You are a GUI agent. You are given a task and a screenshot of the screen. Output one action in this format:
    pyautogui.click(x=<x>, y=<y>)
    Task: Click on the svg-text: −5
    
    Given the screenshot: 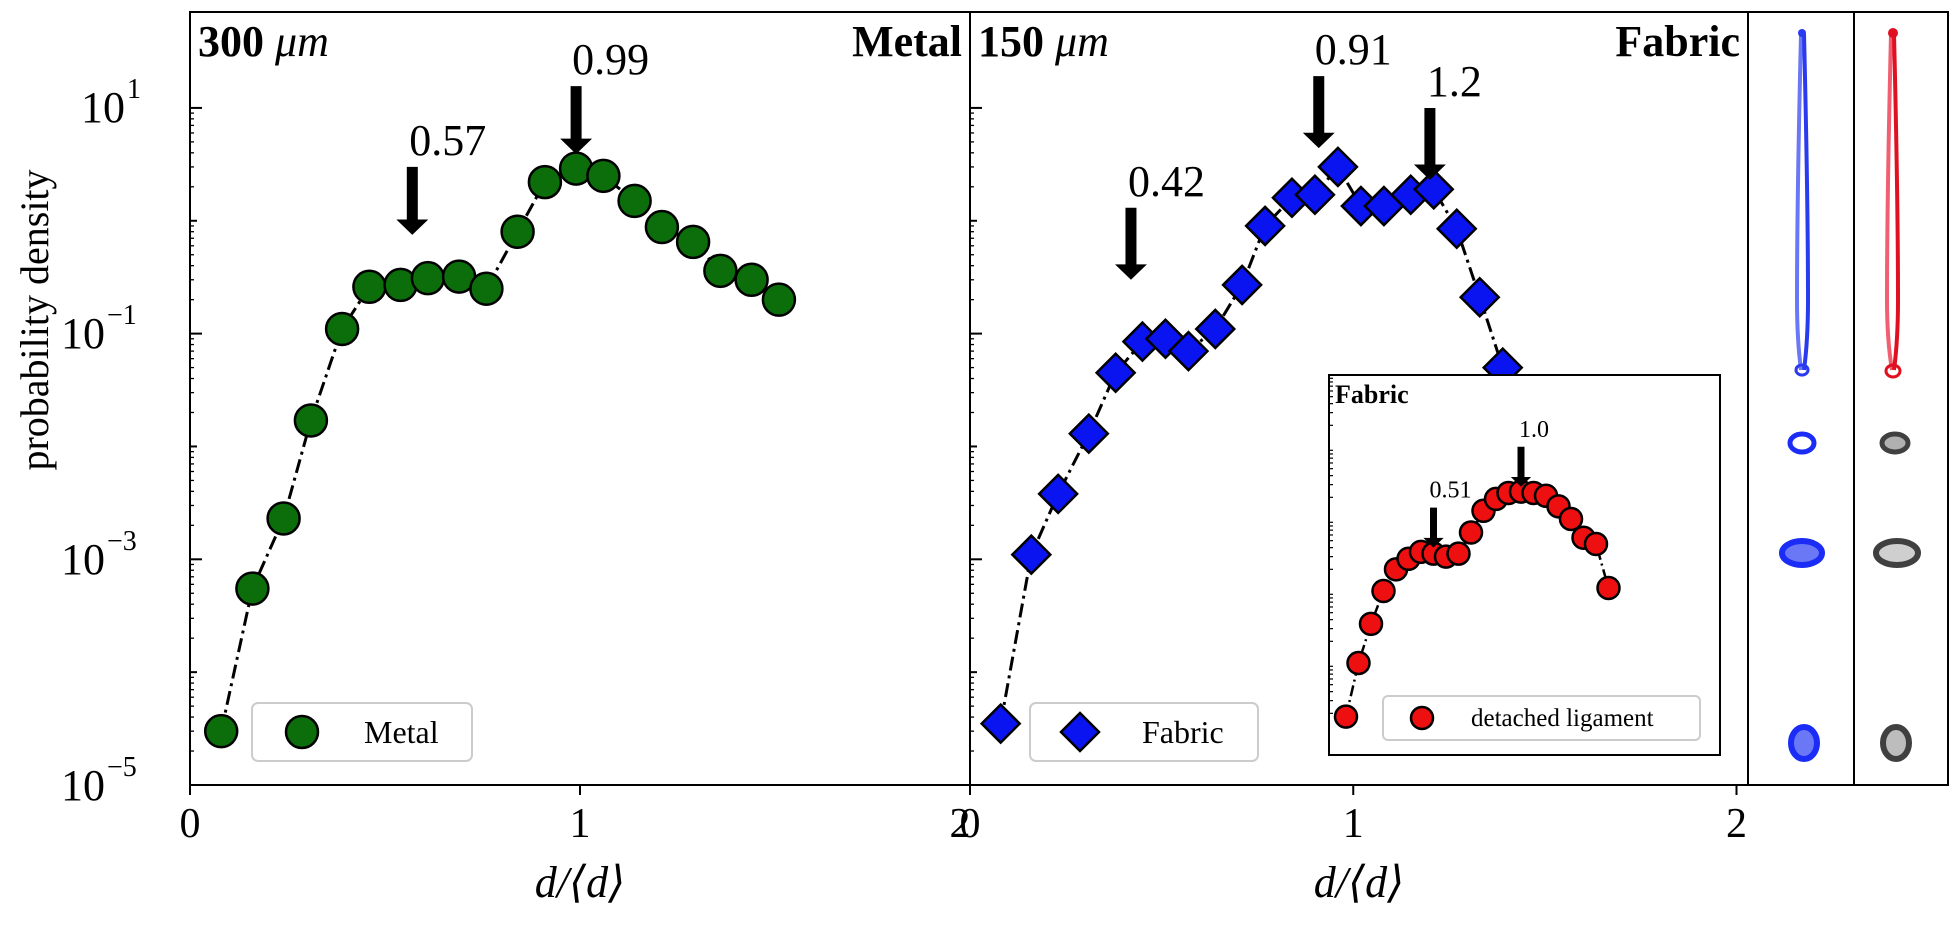 What is the action you would take?
    pyautogui.click(x=122, y=767)
    